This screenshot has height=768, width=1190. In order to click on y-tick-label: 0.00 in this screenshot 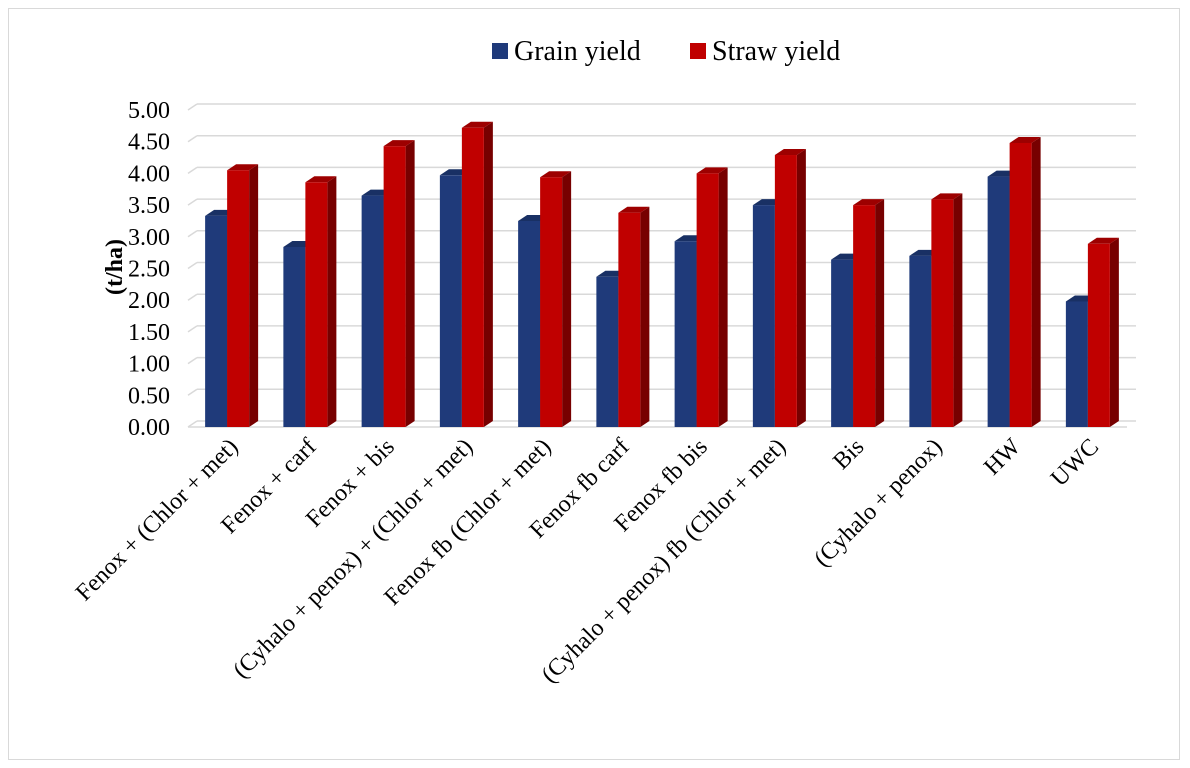, I will do `click(149, 428)`.